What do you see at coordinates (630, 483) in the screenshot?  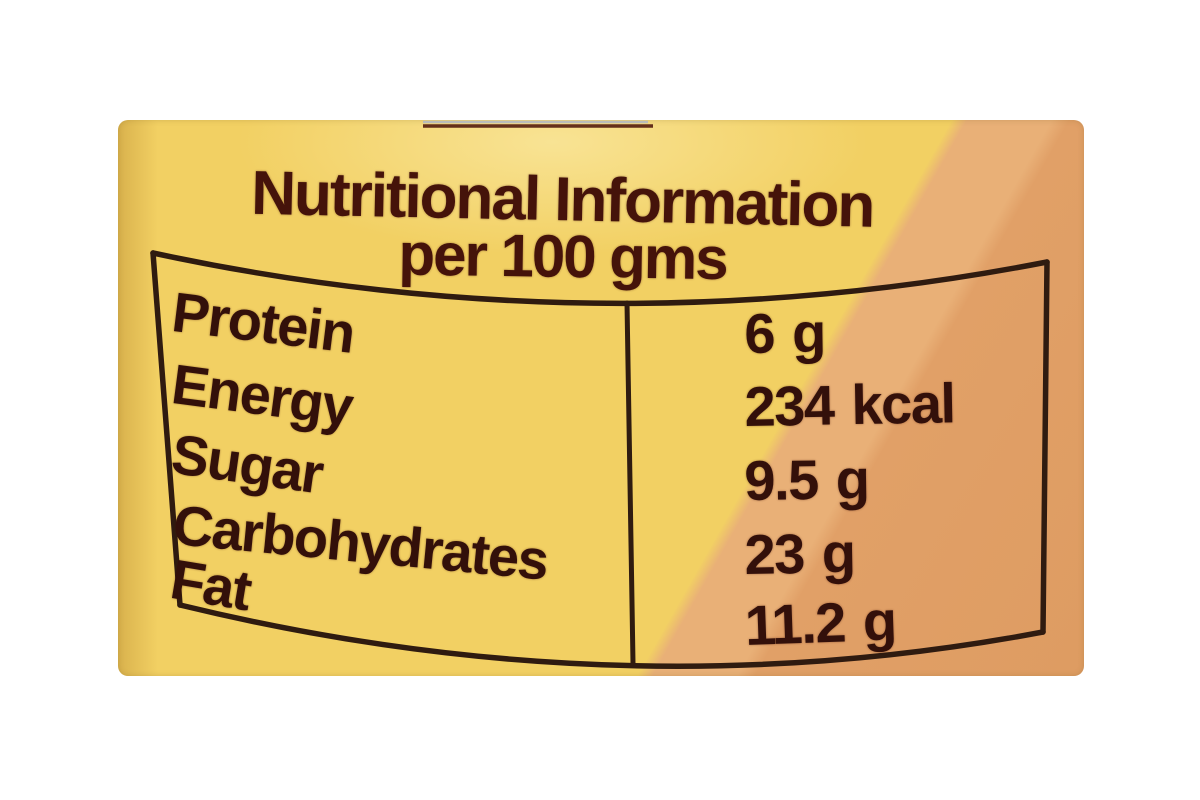 I see `table-column-divider` at bounding box center [630, 483].